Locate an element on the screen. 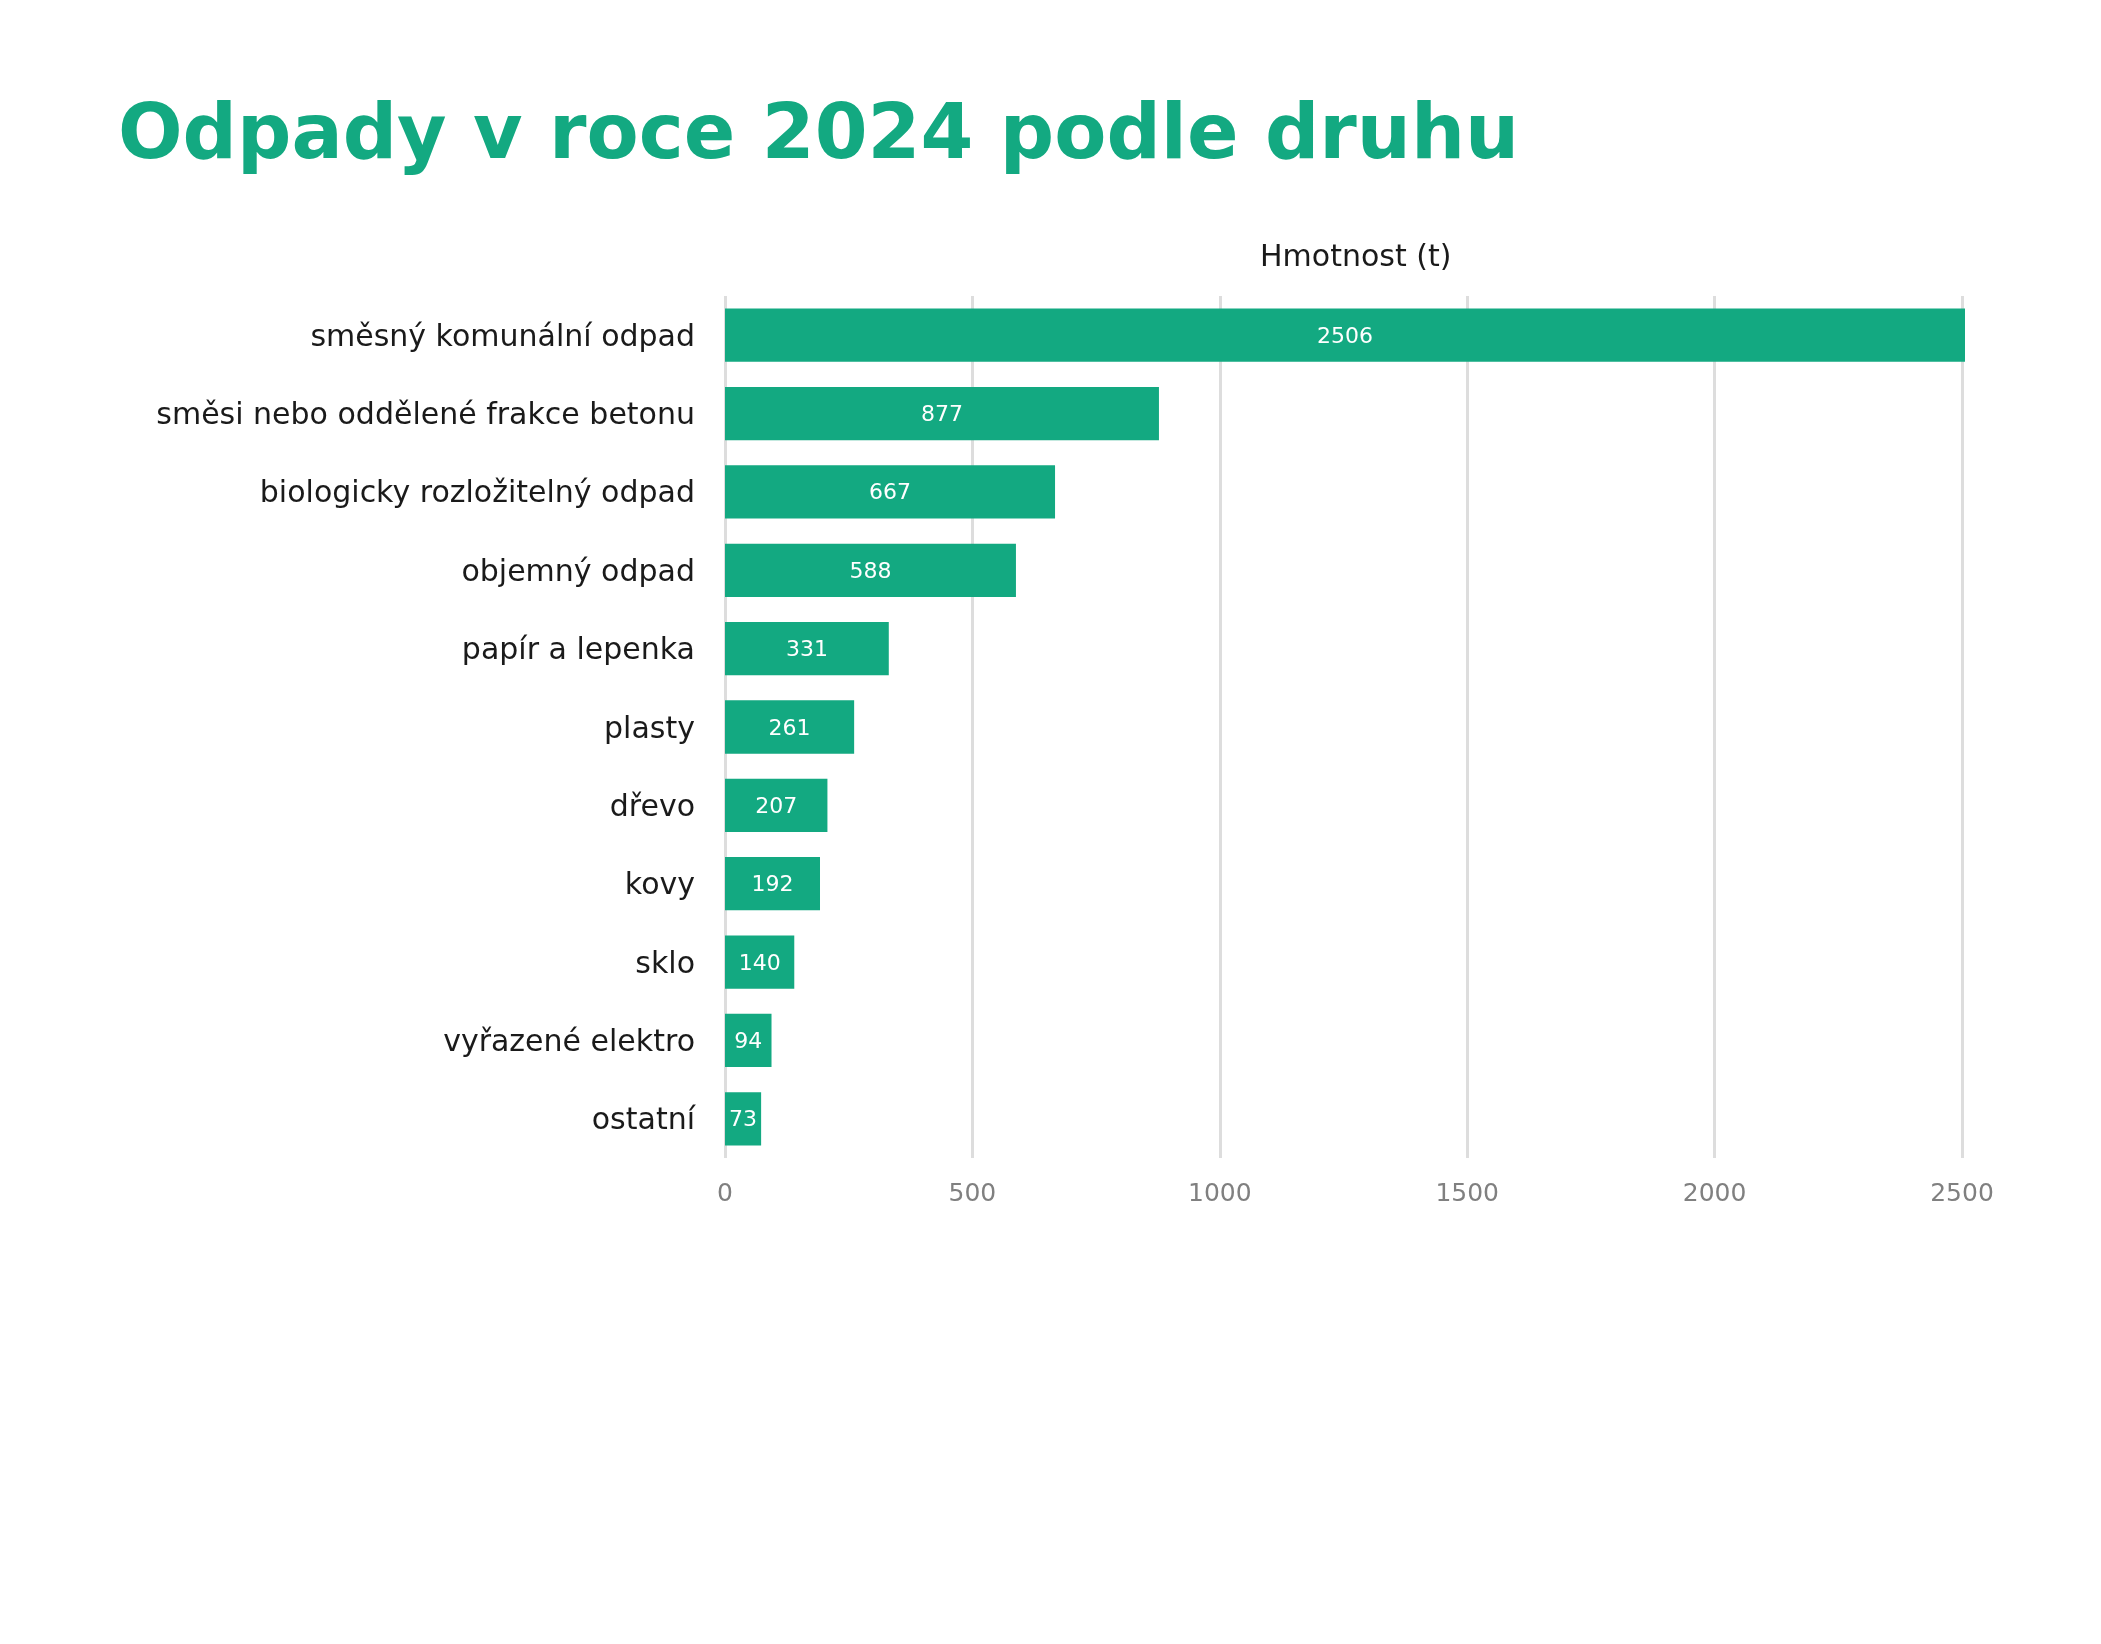 This screenshot has width=2101, height=1644. x-tick-label: 1000 is located at coordinates (1220, 1192).